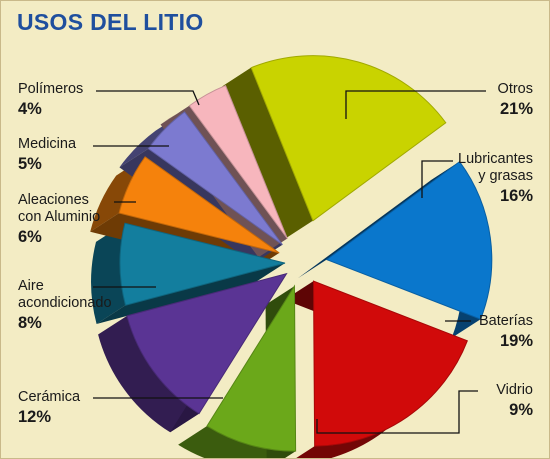 The width and height of the screenshot is (550, 459). I want to click on label-otros: Otros 21%, so click(515, 100).